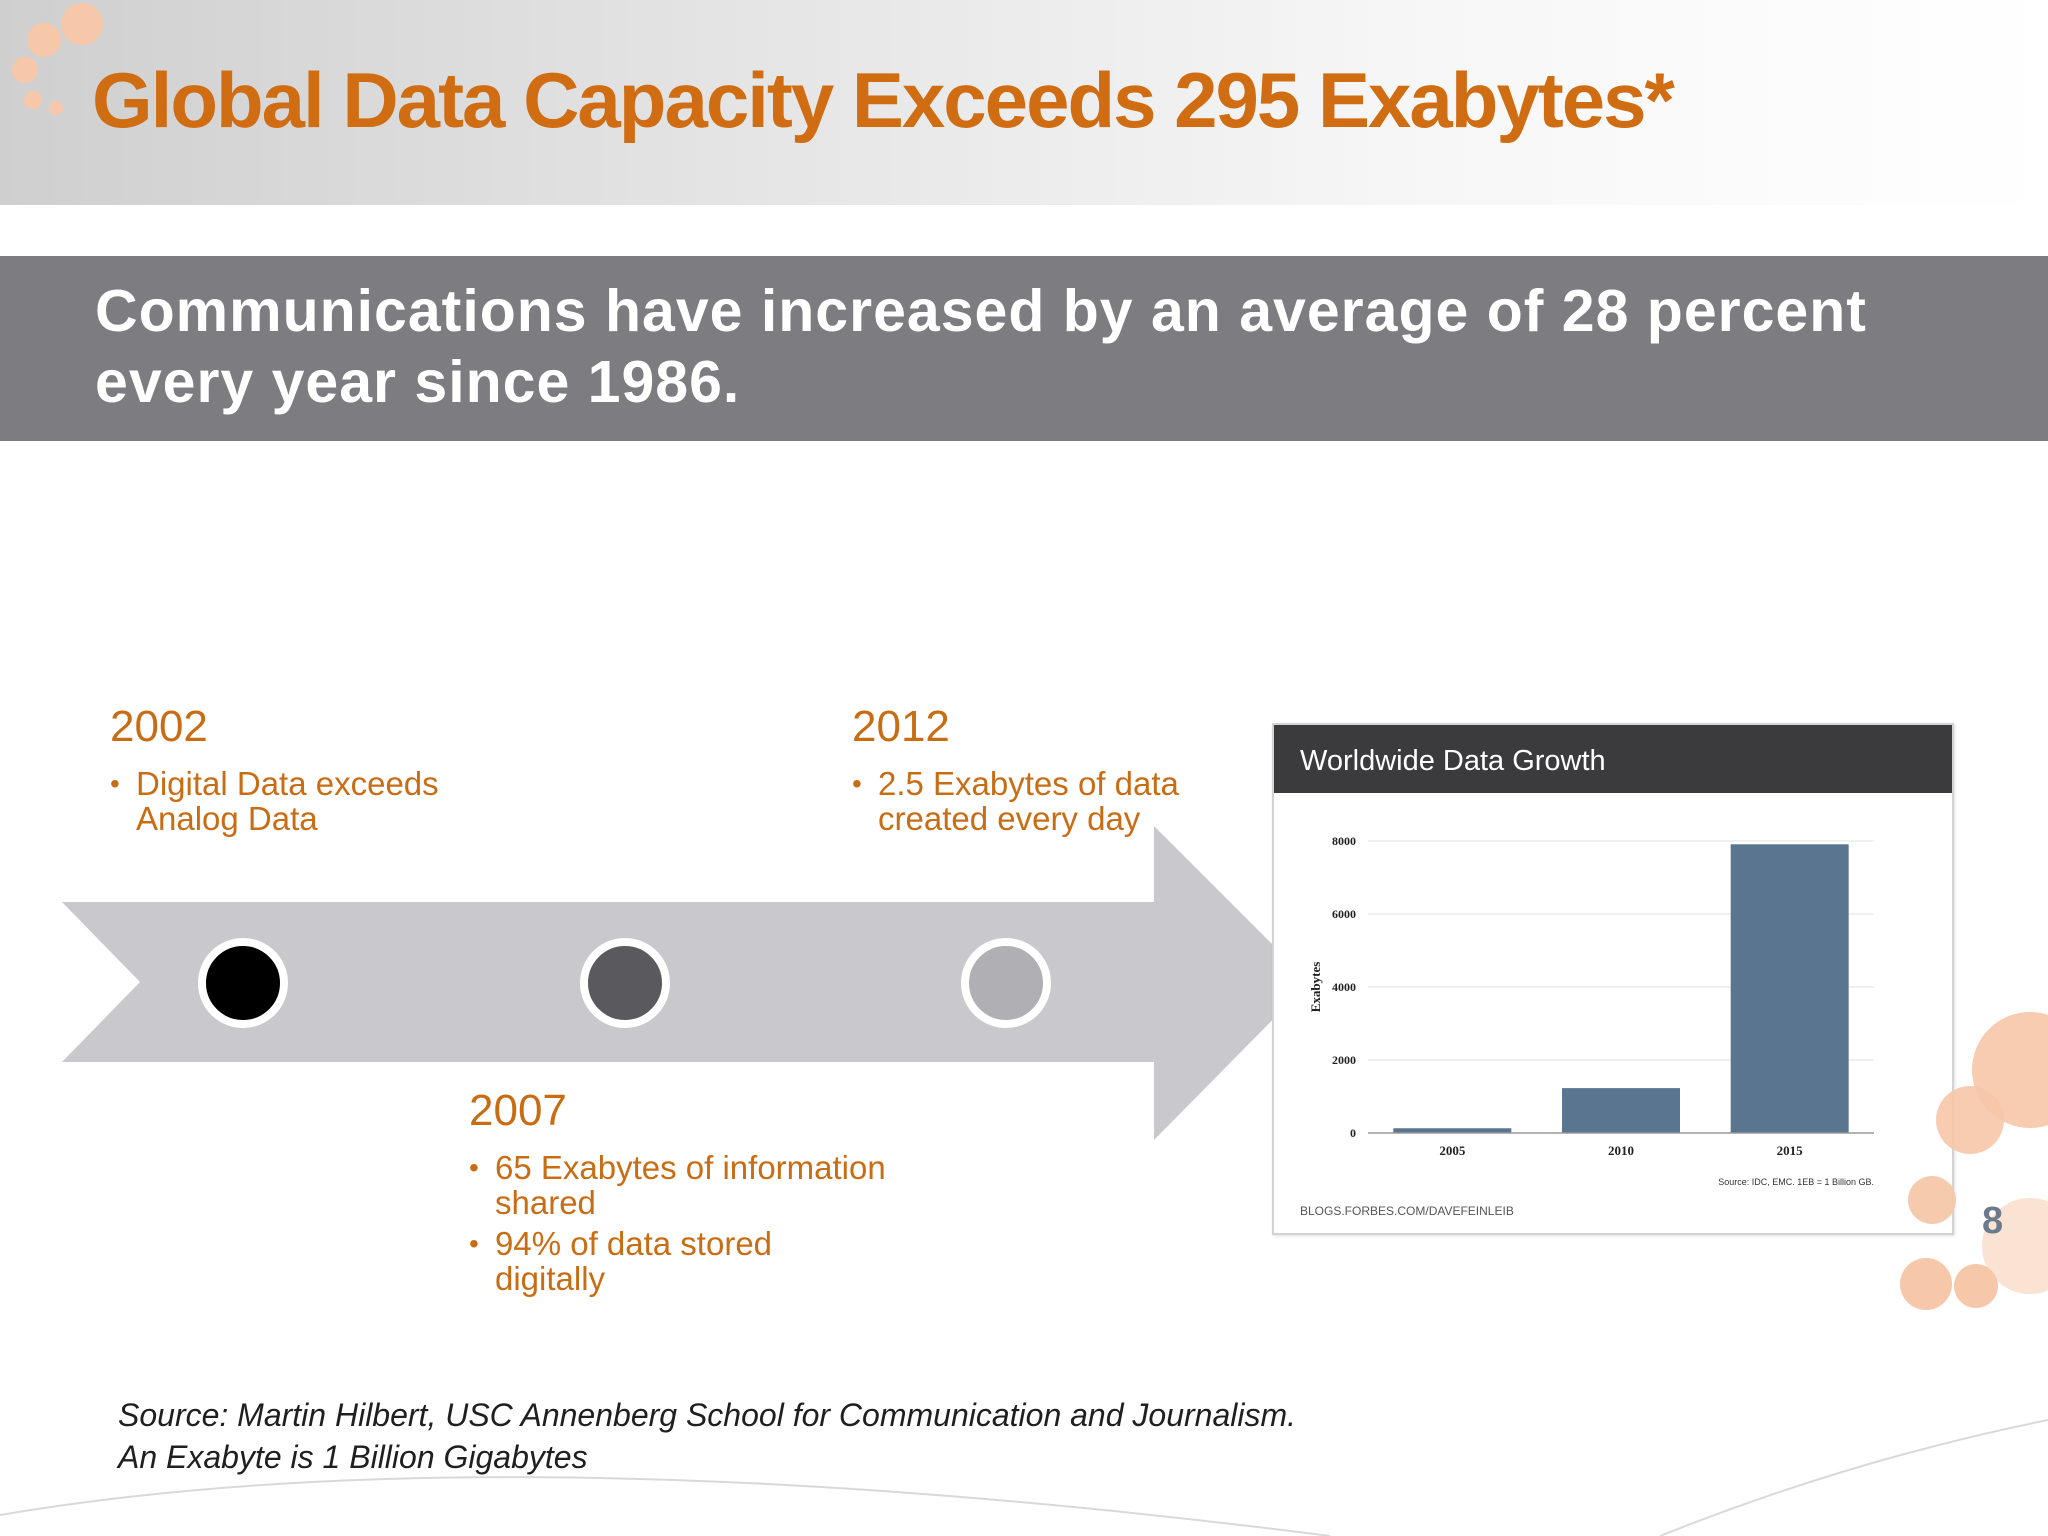 Image resolution: width=2048 pixels, height=1536 pixels. Describe the element at coordinates (1789, 988) in the screenshot. I see `chart-bar-2015` at that location.